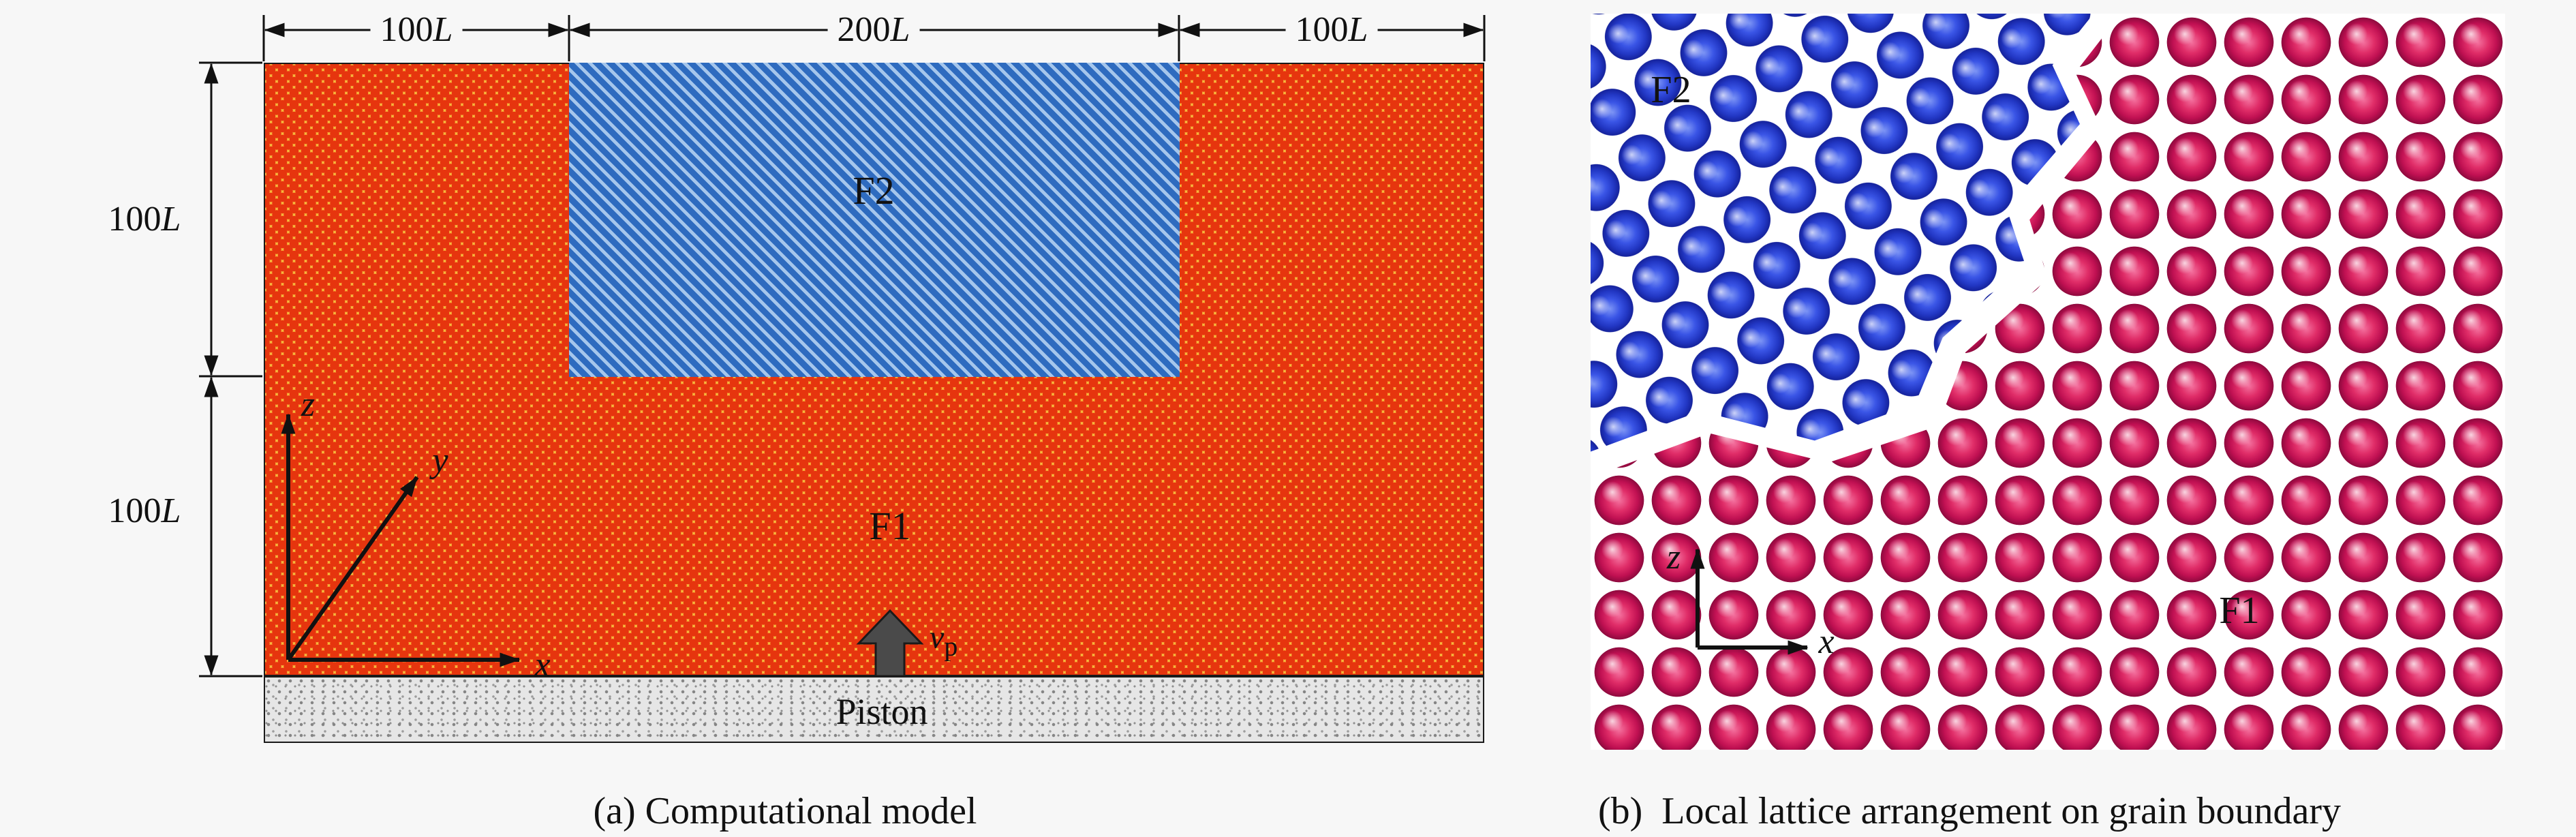 This screenshot has width=2576, height=837. What do you see at coordinates (230, 369) in the screenshot?
I see `left-dimension-lines` at bounding box center [230, 369].